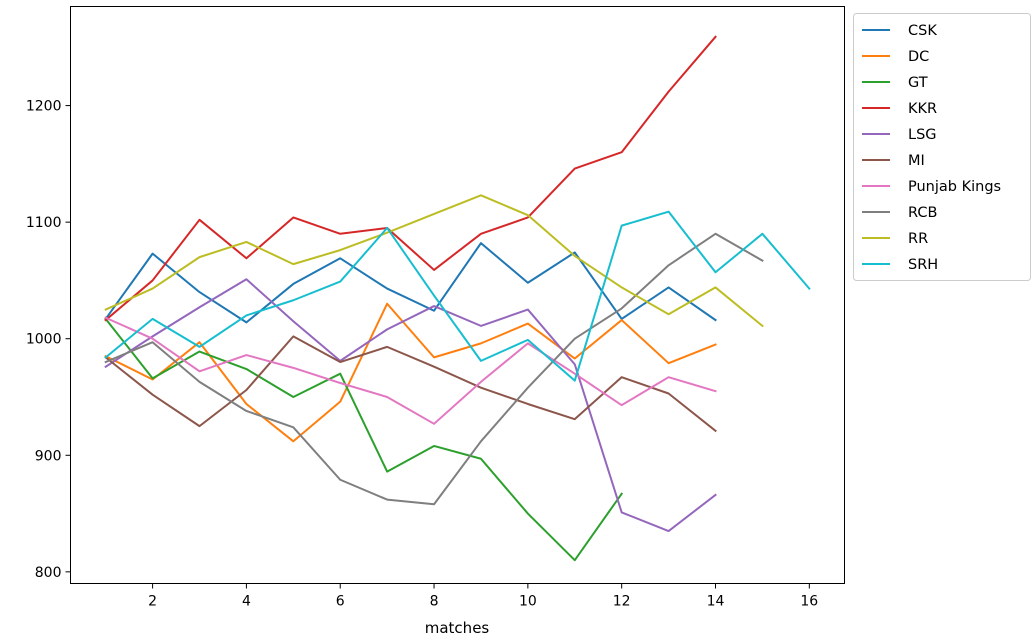 This screenshot has height=637, width=1036. I want to click on x-tick-label: 12, so click(622, 602).